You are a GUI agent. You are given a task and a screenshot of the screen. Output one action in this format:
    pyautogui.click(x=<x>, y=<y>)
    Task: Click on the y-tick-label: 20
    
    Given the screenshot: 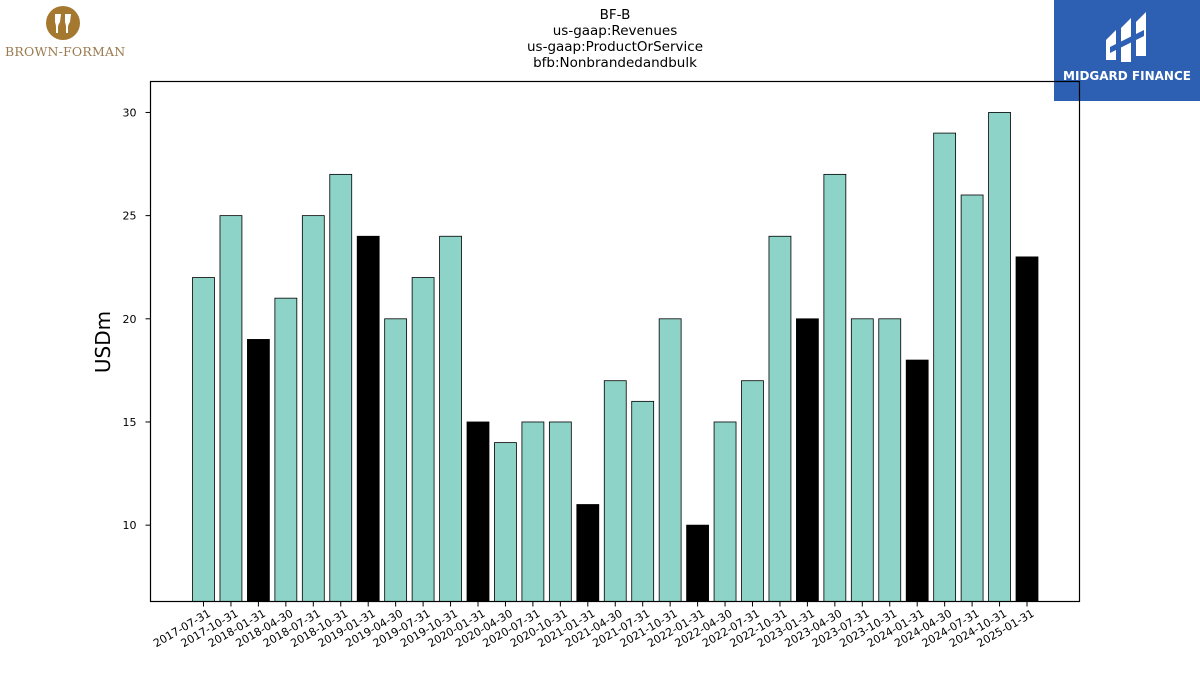 What is the action you would take?
    pyautogui.click(x=130, y=319)
    